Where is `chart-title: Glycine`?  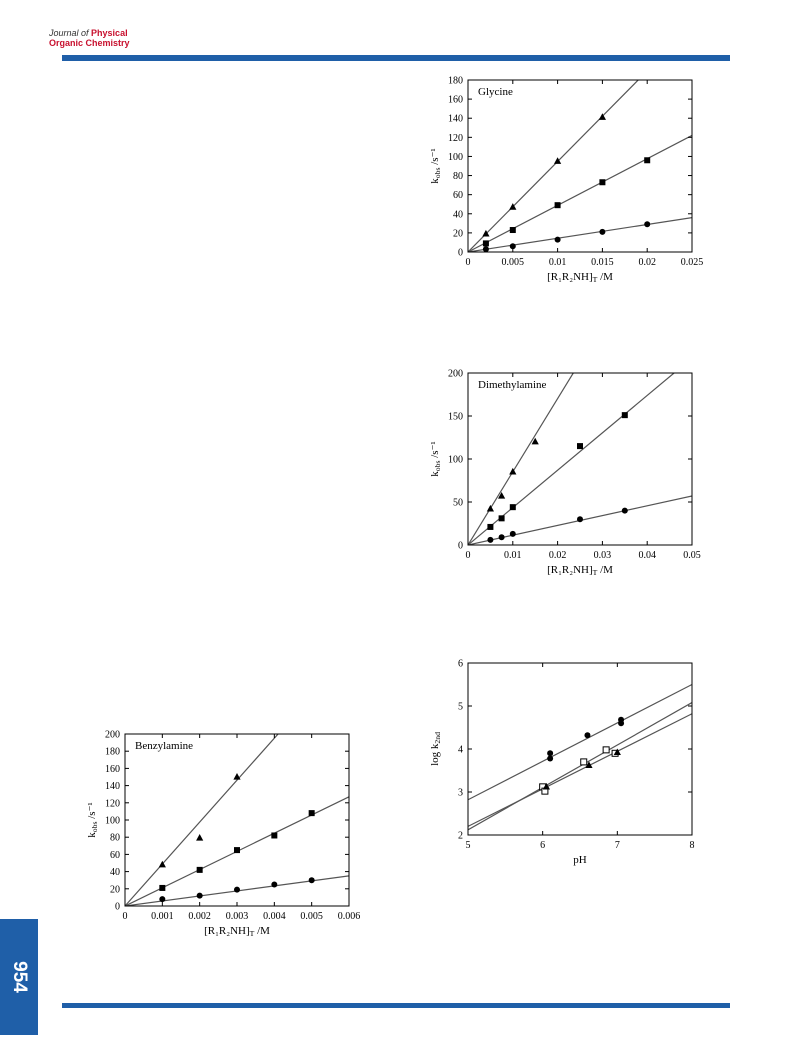 chart-title: Glycine is located at coordinates (495, 92).